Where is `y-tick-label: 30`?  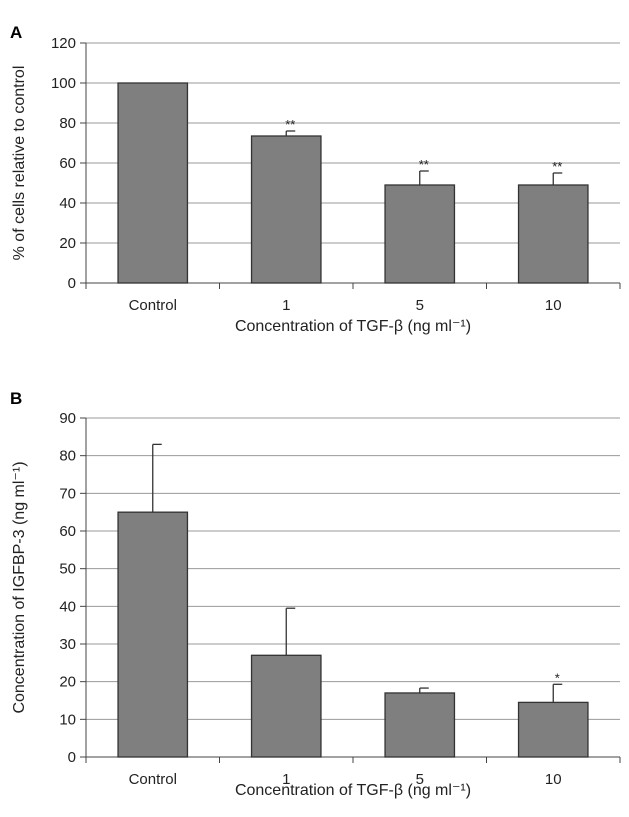 y-tick-label: 30 is located at coordinates (67, 644).